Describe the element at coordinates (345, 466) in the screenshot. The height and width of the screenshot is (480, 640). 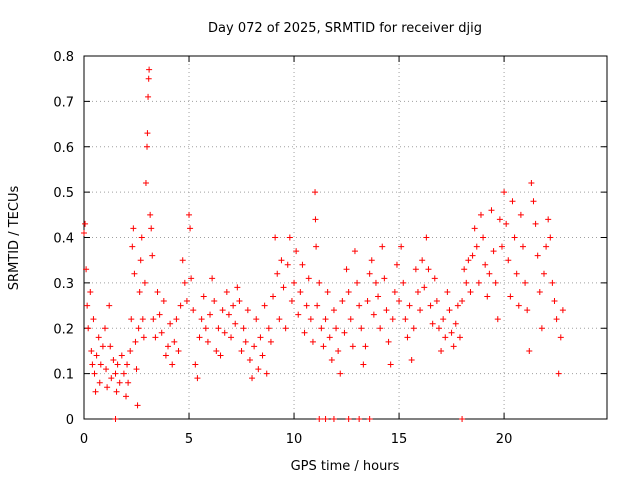
I see `x-axis-label: GPS time / hours` at that location.